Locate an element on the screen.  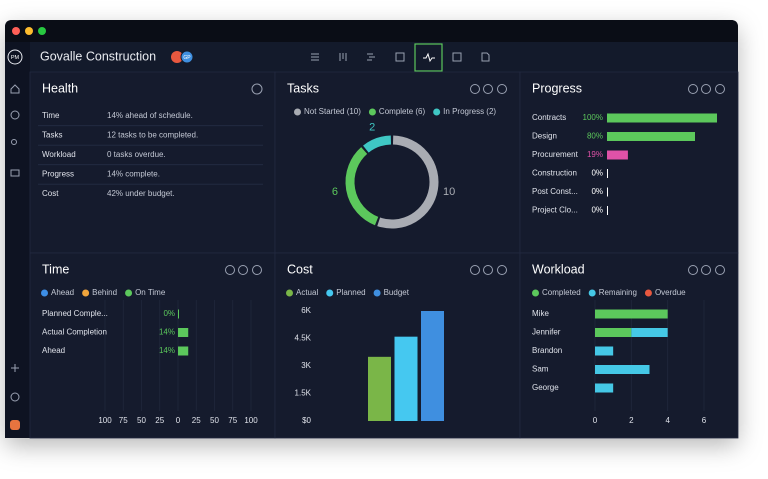
category-label: Jennifer is located at coordinates (546, 332).